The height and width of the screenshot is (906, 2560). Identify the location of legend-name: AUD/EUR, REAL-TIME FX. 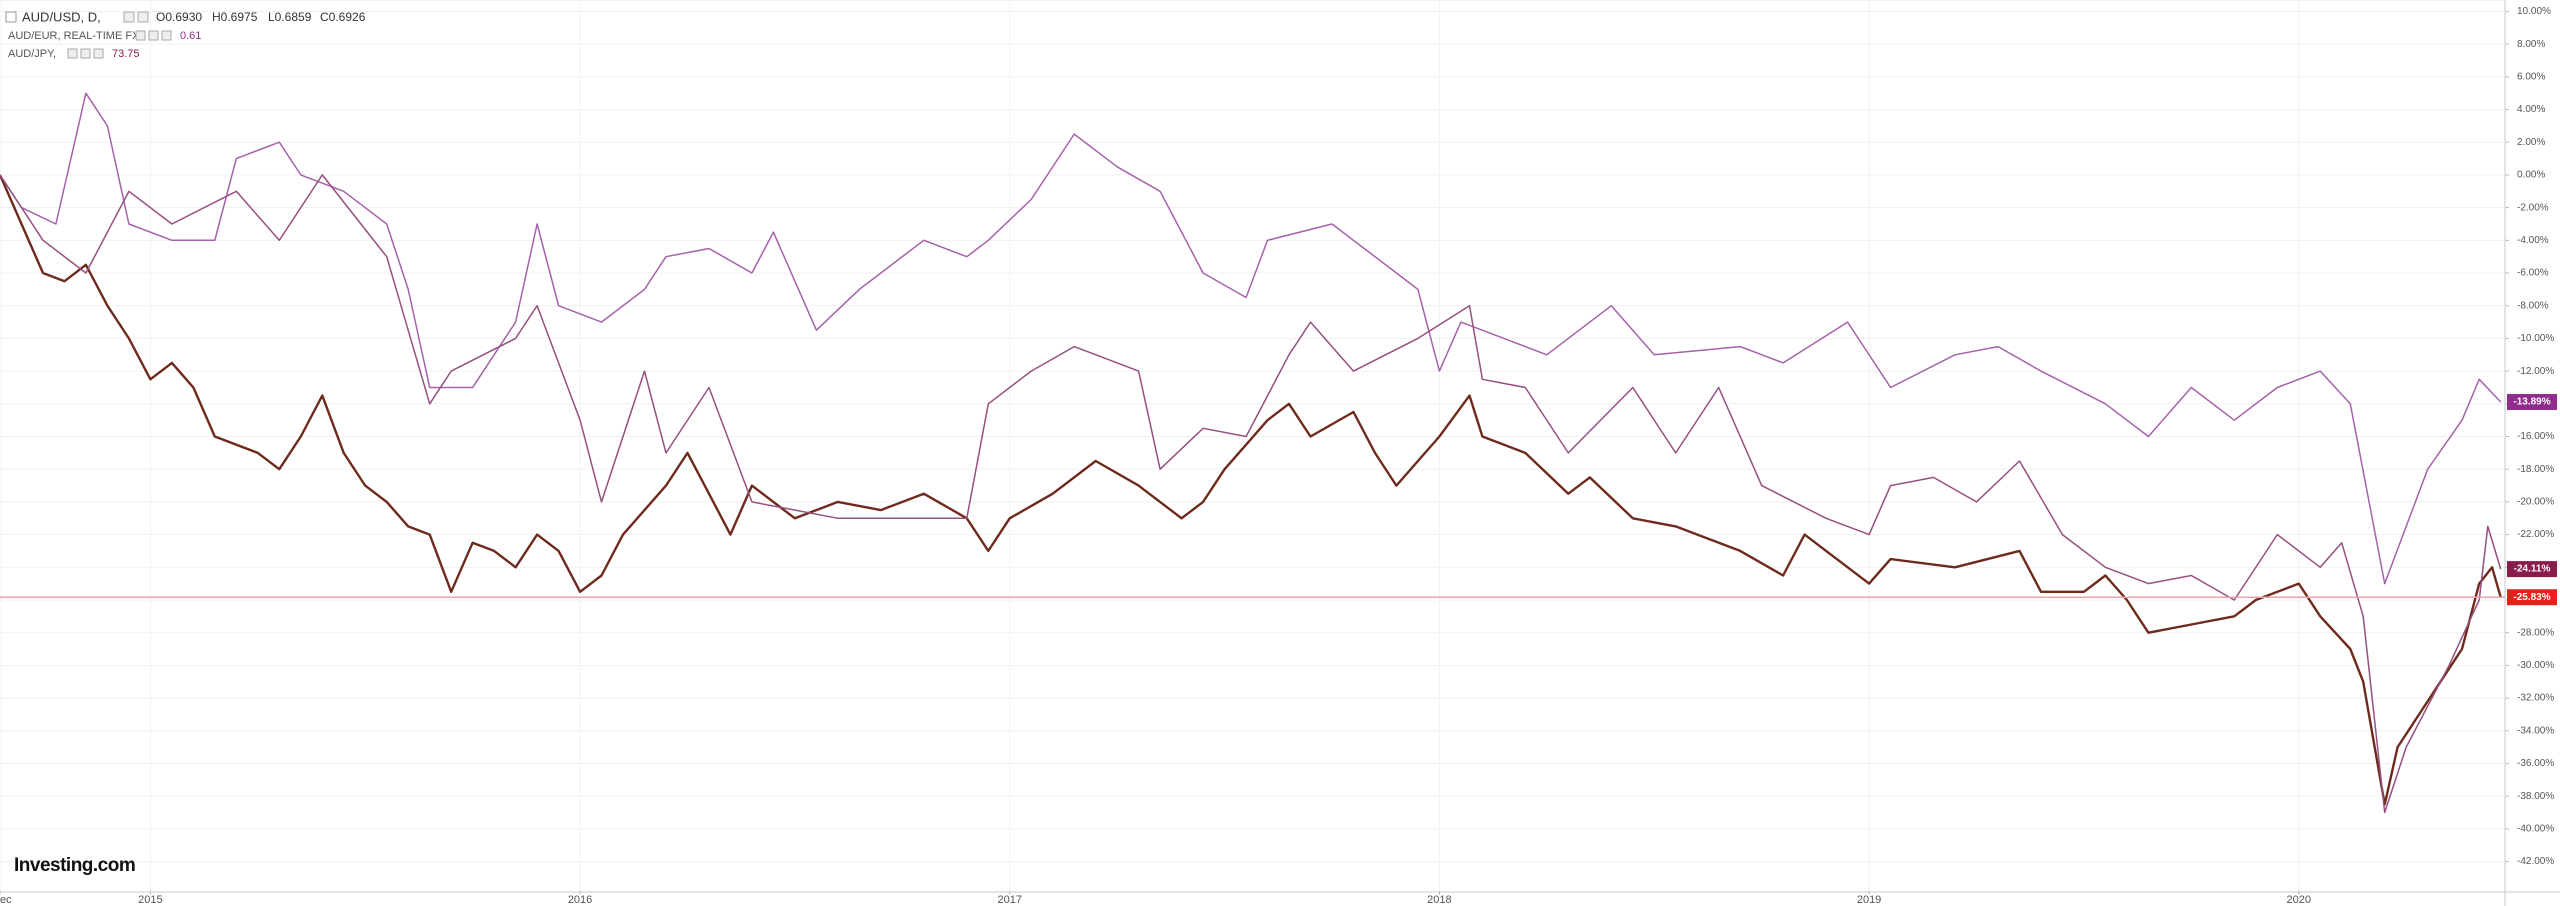
(74, 36).